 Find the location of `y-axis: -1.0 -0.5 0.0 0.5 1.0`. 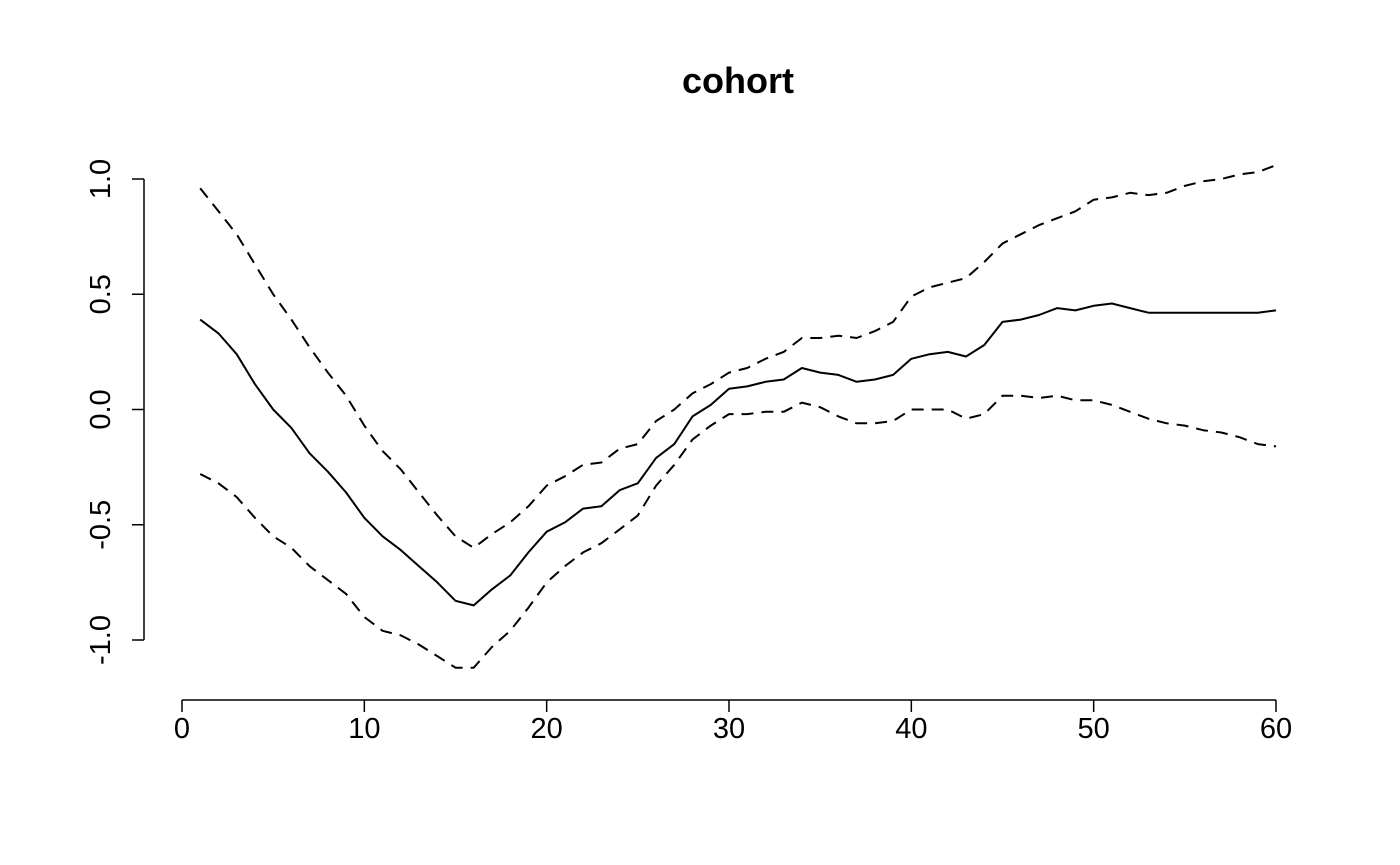

y-axis: -1.0 -0.5 0.0 0.5 1.0 is located at coordinates (115, 412).